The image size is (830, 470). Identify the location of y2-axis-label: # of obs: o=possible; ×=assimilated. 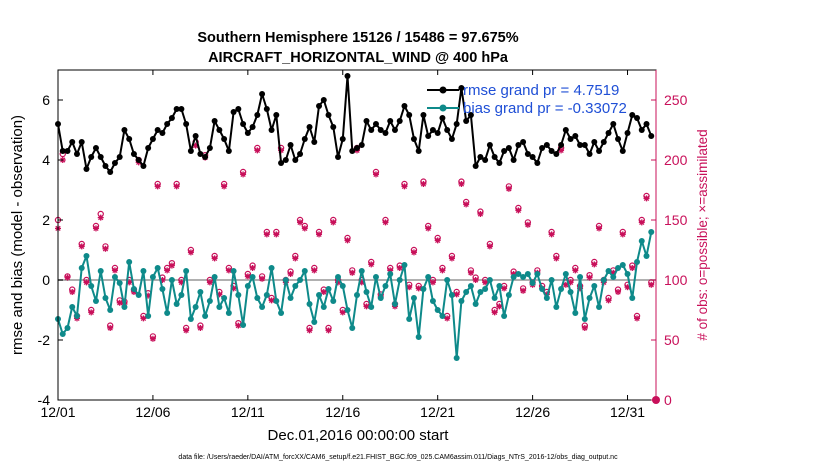
(702, 234).